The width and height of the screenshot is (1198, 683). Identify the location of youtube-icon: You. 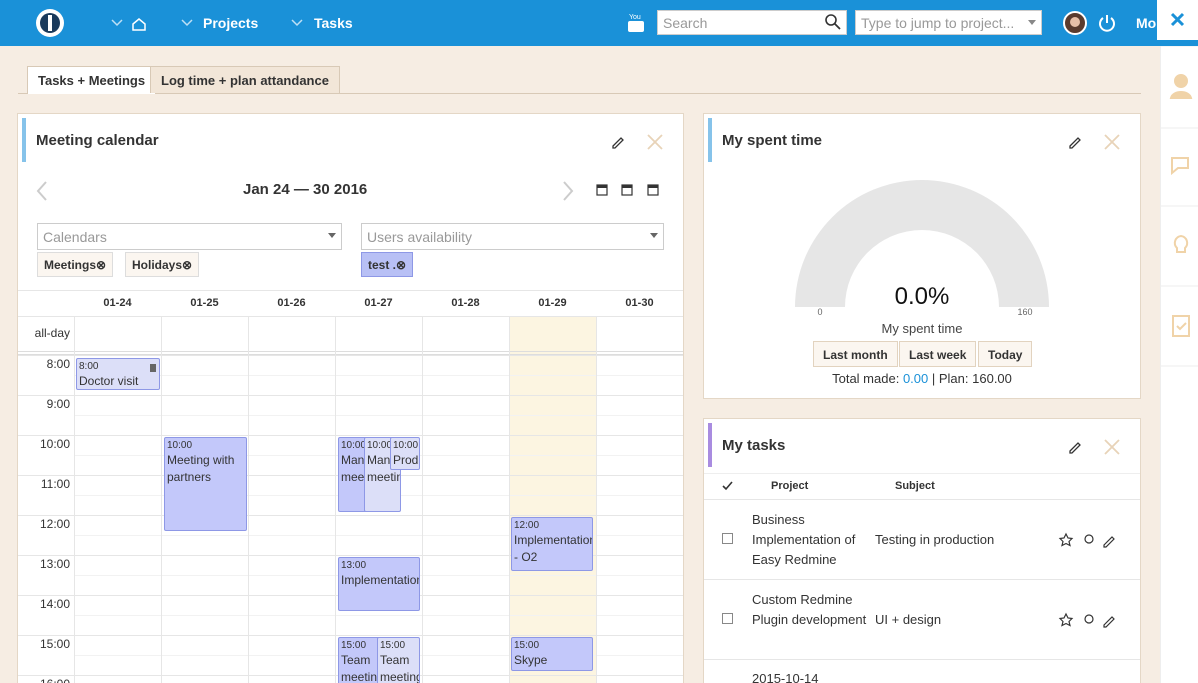
(636, 23).